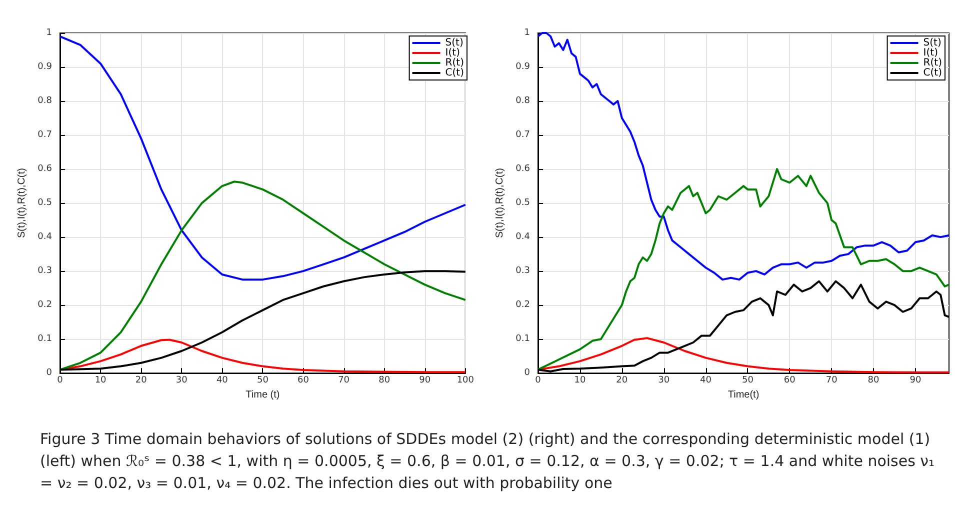  What do you see at coordinates (263, 395) in the screenshot?
I see `x-axis-title: Time (t)` at bounding box center [263, 395].